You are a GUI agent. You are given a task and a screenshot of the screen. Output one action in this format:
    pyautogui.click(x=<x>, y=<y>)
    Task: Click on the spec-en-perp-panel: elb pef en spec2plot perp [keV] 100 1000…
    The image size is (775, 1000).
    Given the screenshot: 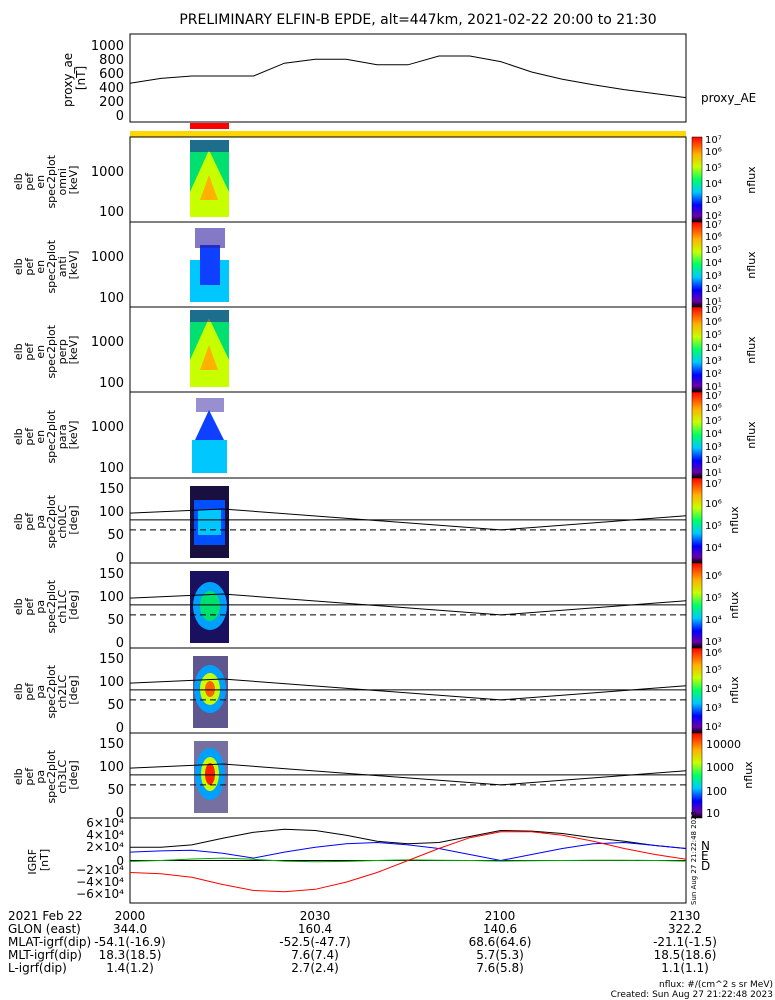 What is the action you would take?
    pyautogui.click(x=385, y=349)
    